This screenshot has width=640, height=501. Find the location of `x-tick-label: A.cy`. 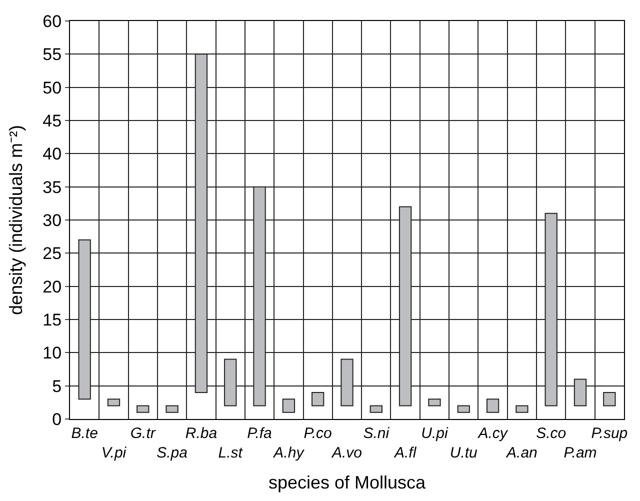

x-tick-label: A.cy is located at coordinates (493, 433).